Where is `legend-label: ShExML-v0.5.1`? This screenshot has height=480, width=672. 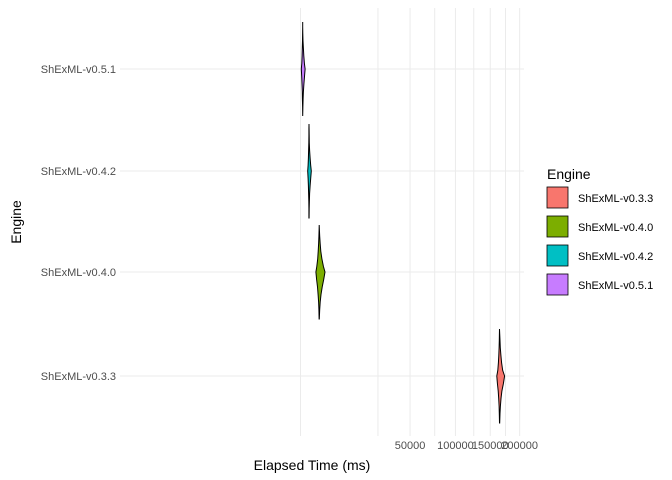 legend-label: ShExML-v0.5.1 is located at coordinates (615, 286).